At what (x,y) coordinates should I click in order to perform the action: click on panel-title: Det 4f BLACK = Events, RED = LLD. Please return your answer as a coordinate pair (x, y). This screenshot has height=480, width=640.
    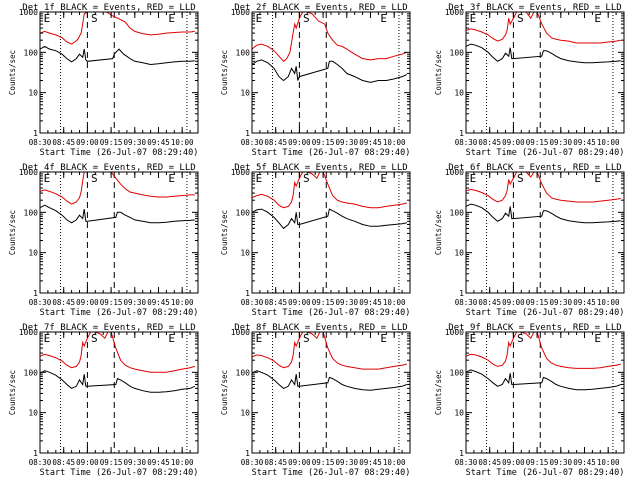
    Looking at the image, I should click on (108, 168).